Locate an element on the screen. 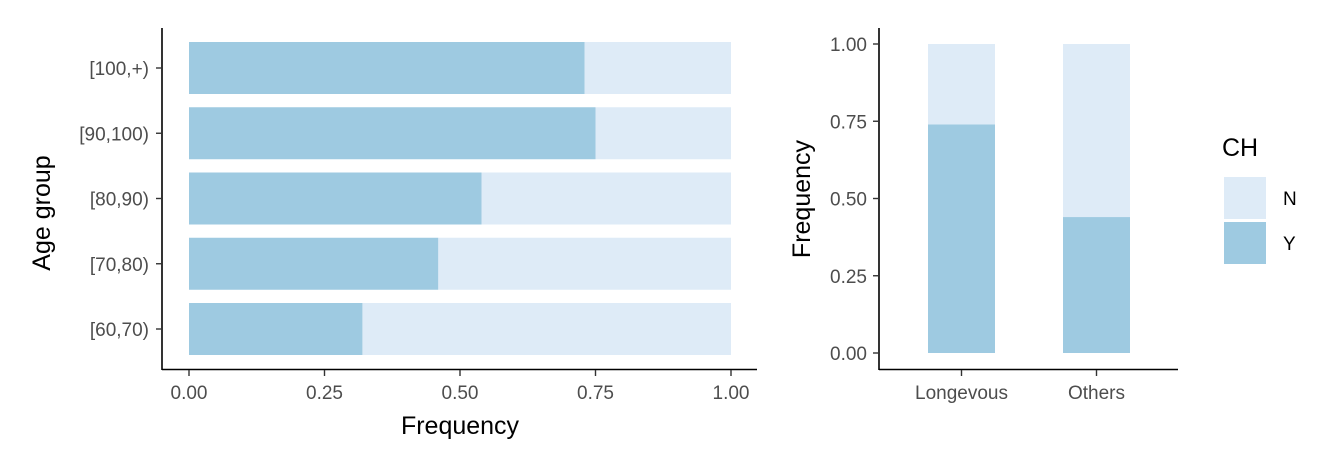 This screenshot has width=1344, height=470. right-y-tick-label: 1.00 is located at coordinates (848, 45).